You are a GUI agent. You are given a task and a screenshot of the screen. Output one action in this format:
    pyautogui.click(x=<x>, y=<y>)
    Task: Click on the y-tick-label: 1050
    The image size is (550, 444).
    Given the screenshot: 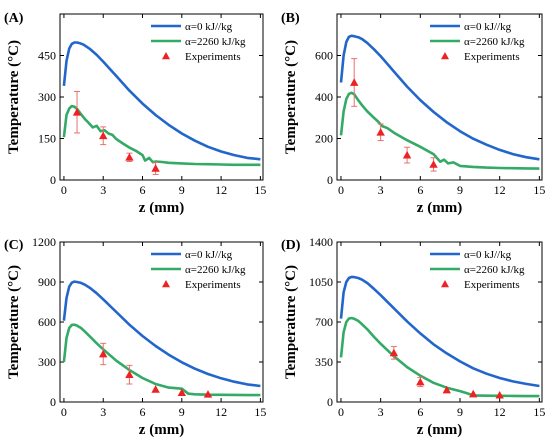 What is the action you would take?
    pyautogui.click(x=321, y=282)
    